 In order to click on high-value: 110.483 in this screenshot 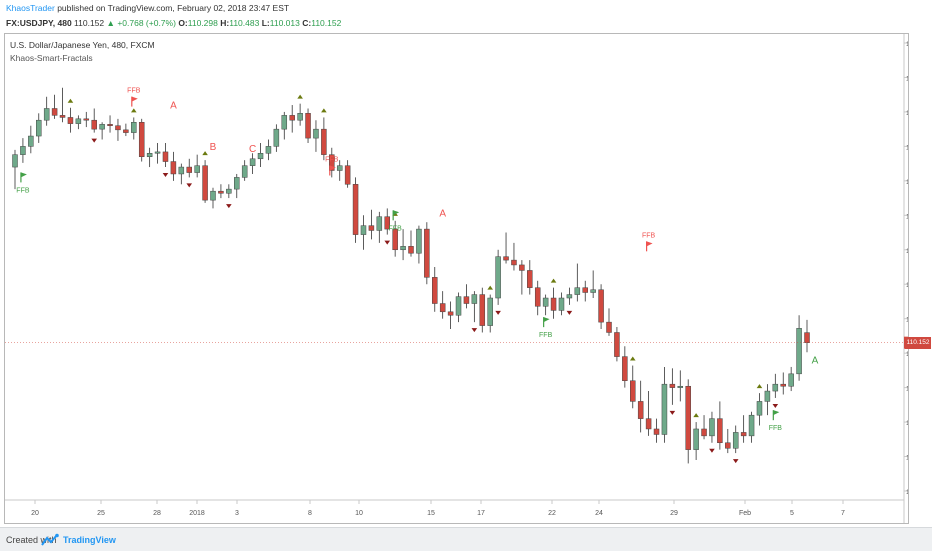, I will do `click(244, 23)`.